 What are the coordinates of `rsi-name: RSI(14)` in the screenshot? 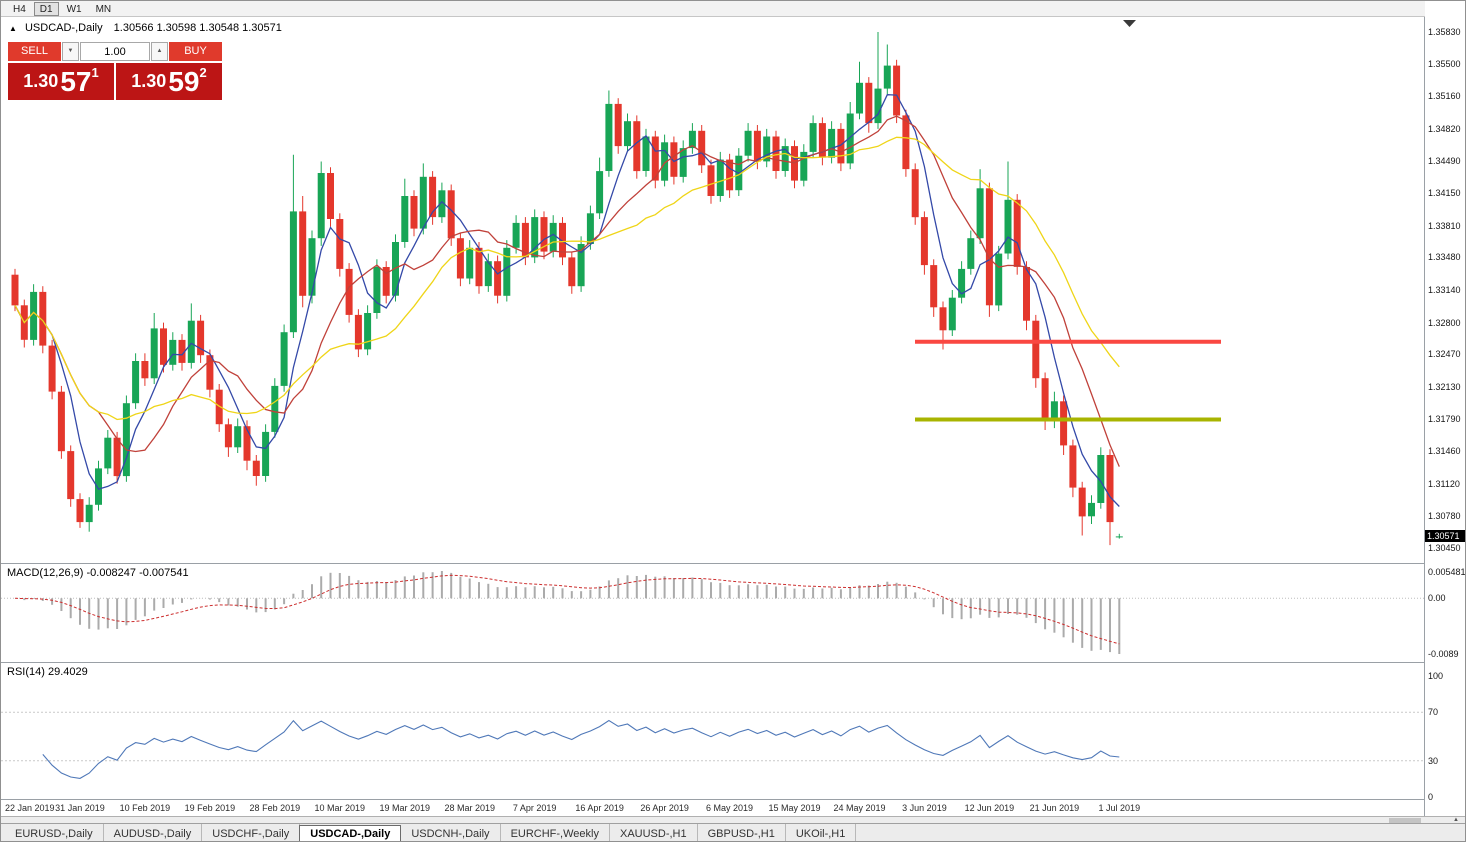 It's located at (26, 672).